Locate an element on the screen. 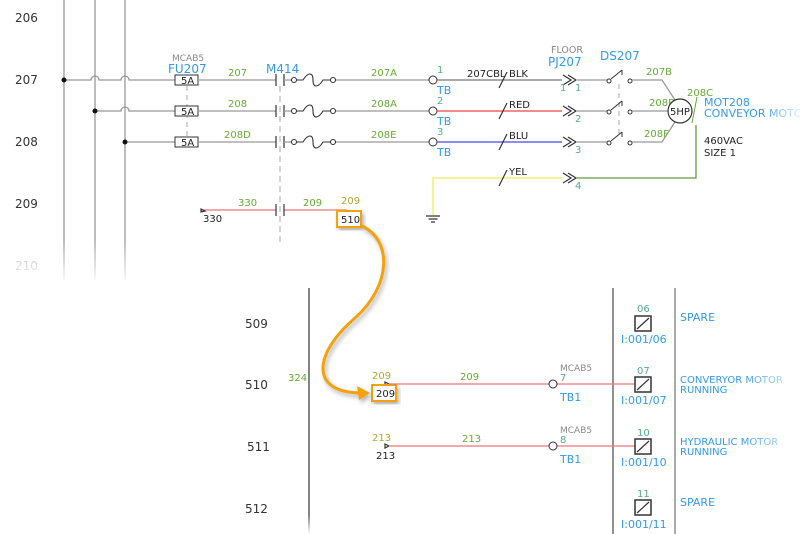  rung-number: 207 is located at coordinates (26, 80).